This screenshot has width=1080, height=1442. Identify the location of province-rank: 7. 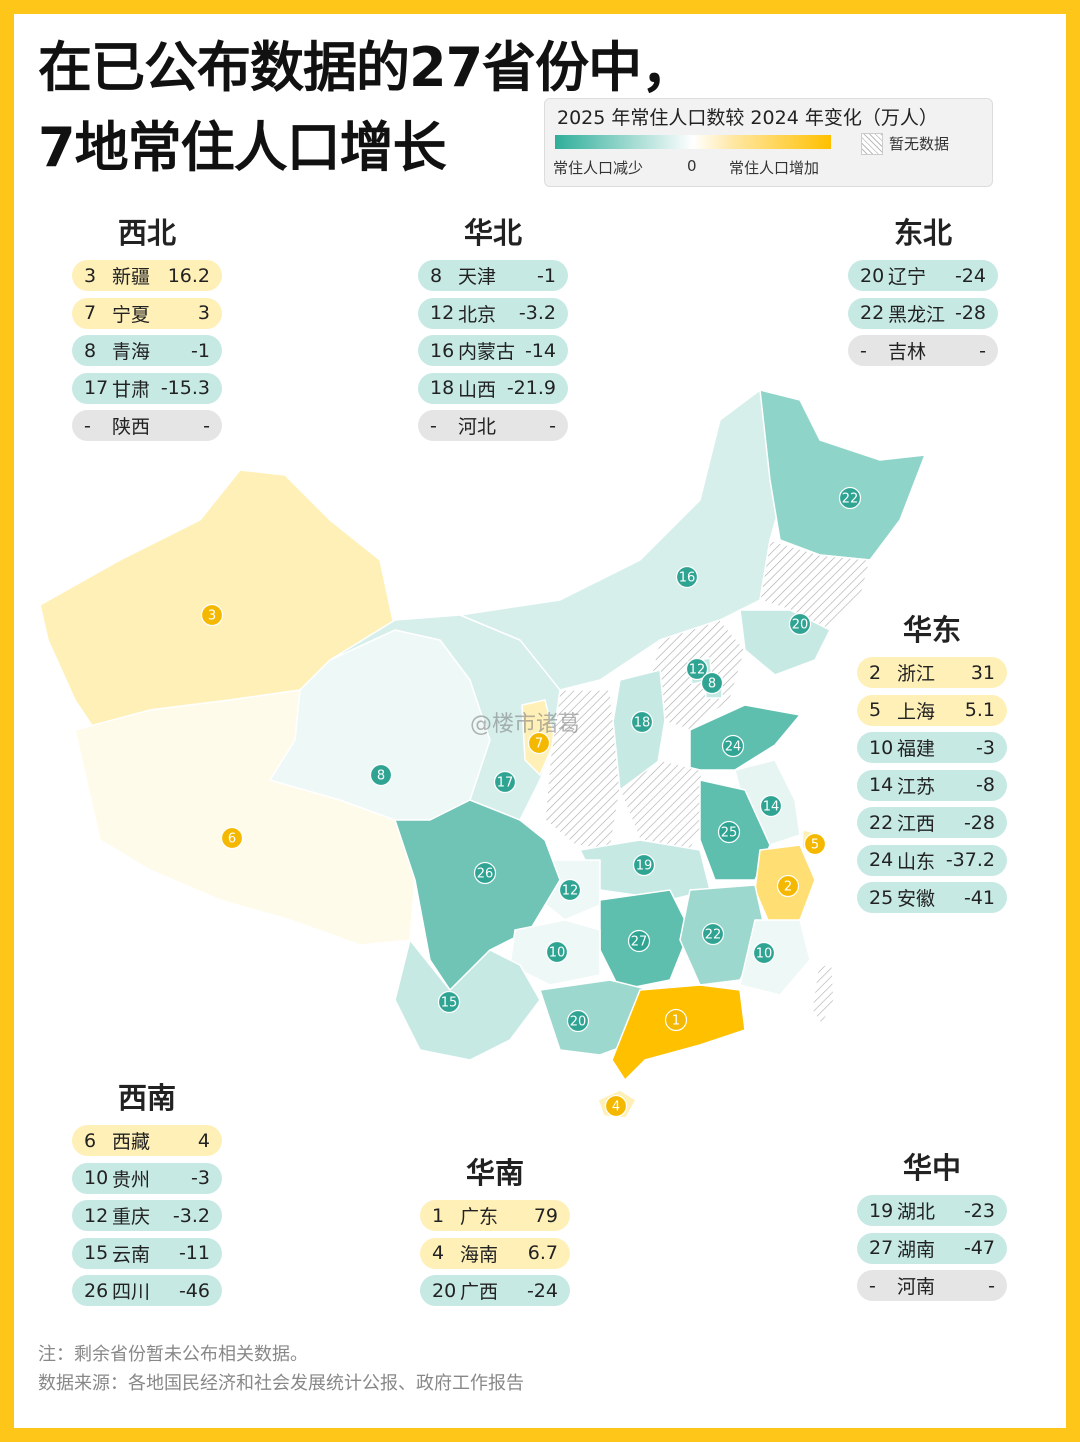
(90, 313).